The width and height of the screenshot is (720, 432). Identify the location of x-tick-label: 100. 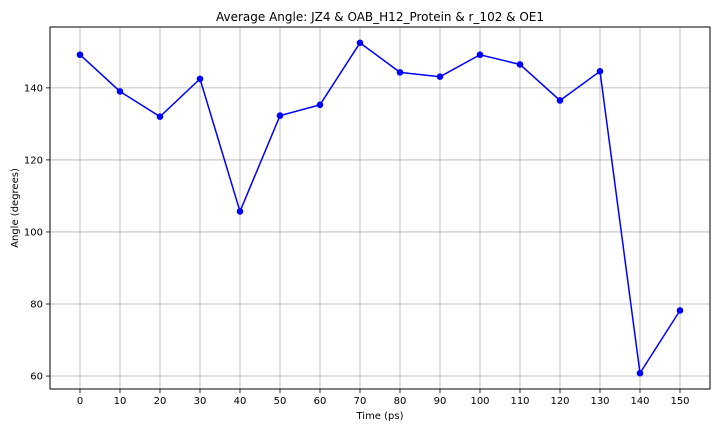
(479, 401).